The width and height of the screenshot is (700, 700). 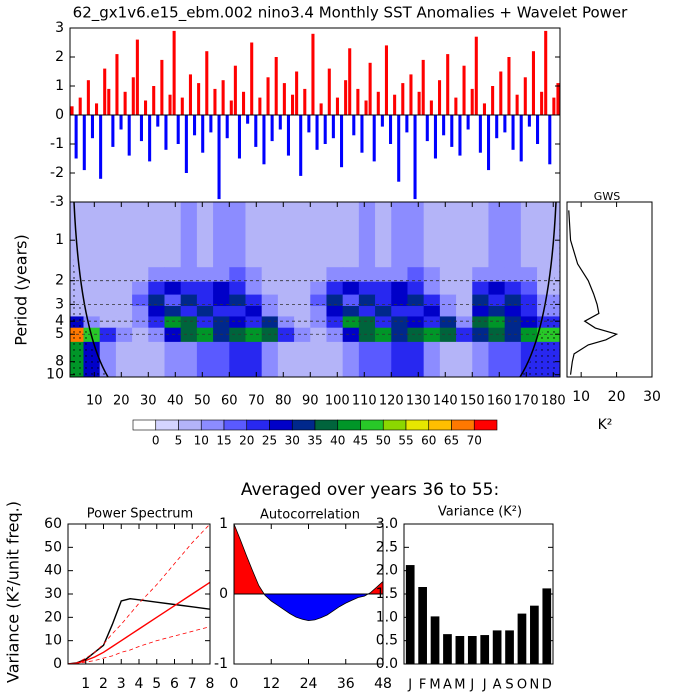 What do you see at coordinates (535, 685) in the screenshot?
I see `x-tick-label: N` at bounding box center [535, 685].